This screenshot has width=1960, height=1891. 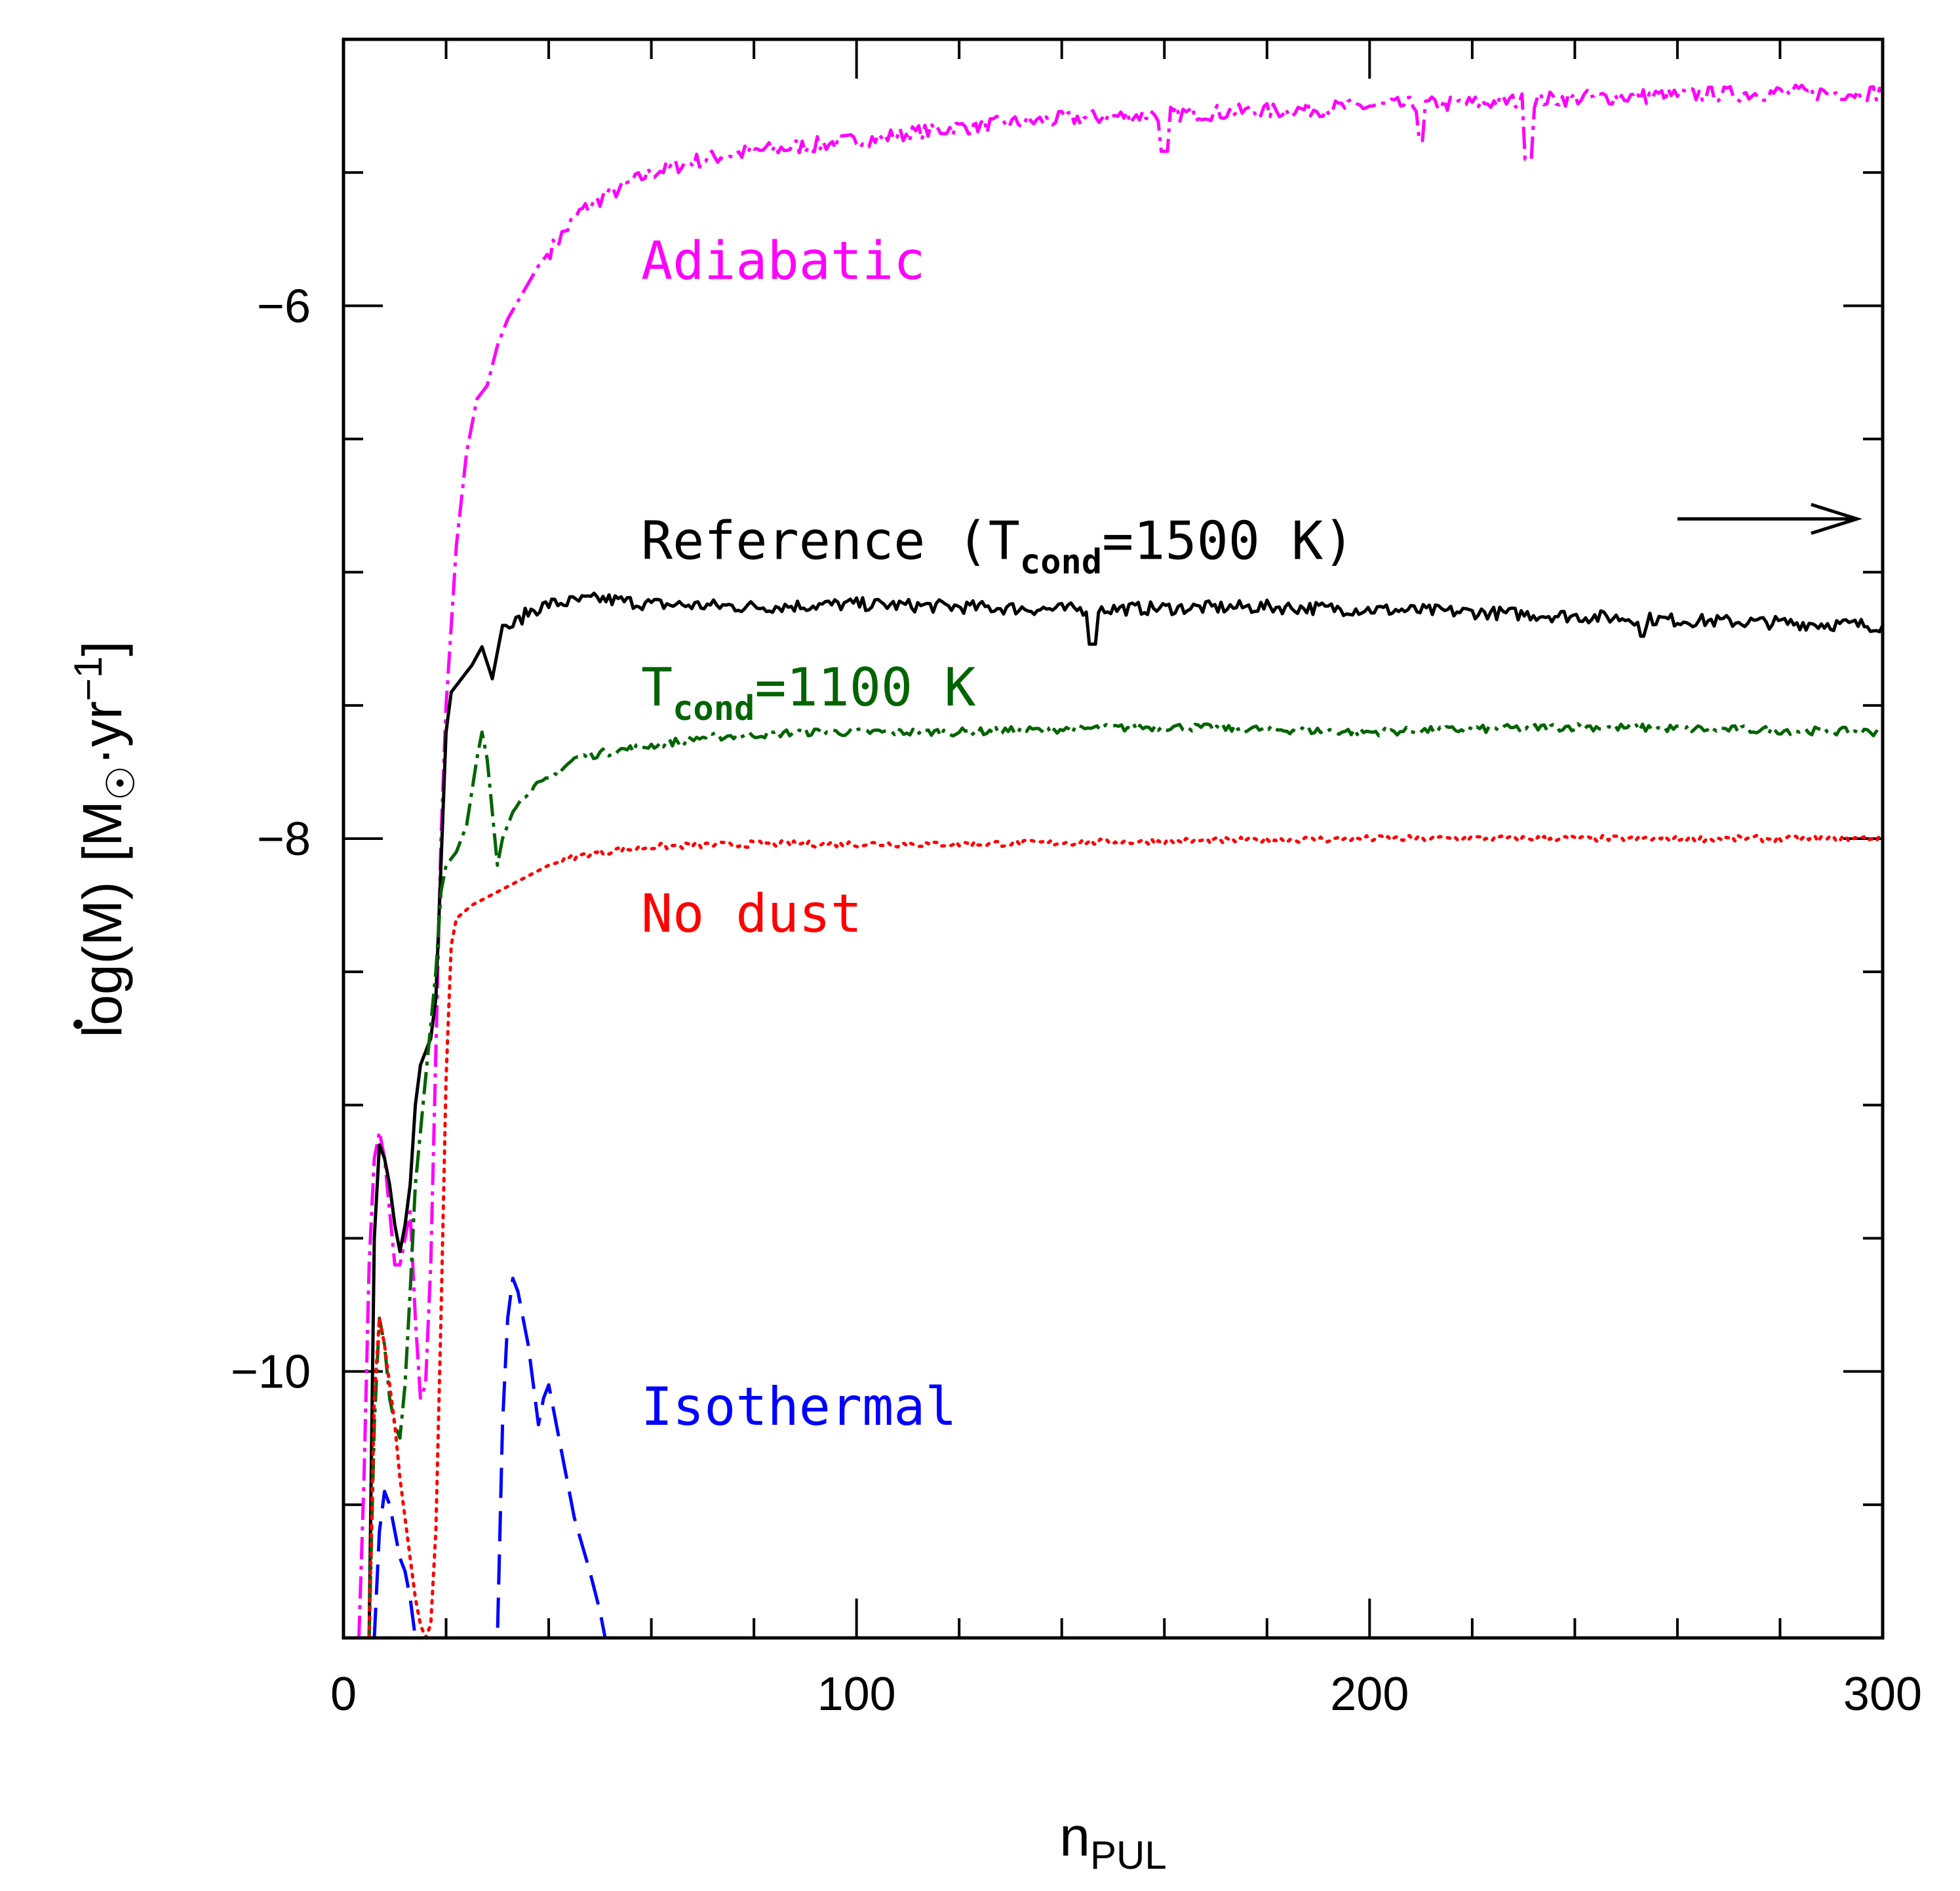 I want to click on series-label-0: Adiabatic, so click(x=783, y=261).